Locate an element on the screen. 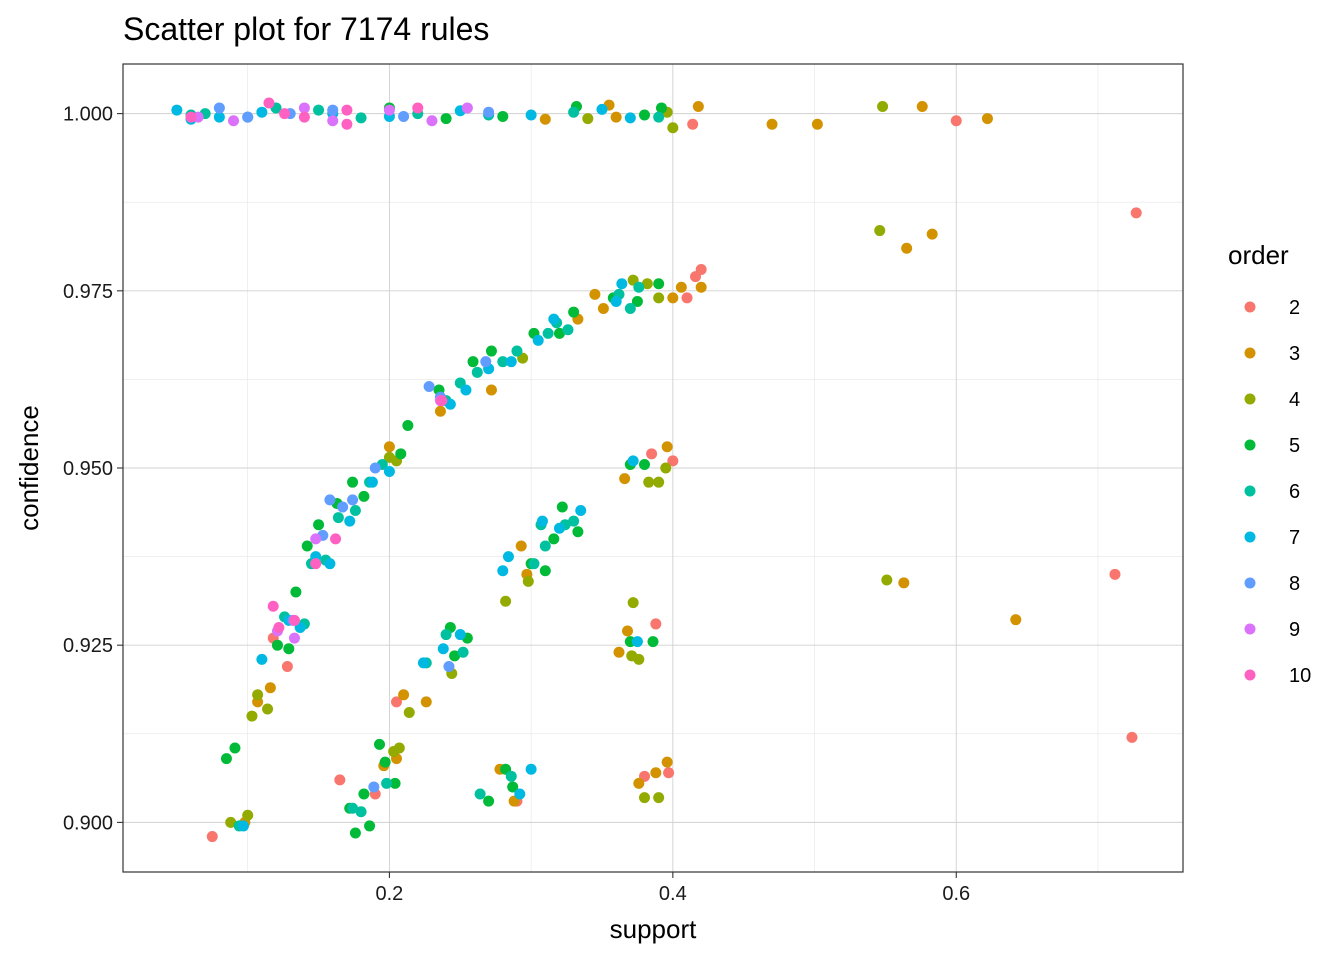 This screenshot has width=1344, height=960. legend-label-7: 7 is located at coordinates (1294, 538).